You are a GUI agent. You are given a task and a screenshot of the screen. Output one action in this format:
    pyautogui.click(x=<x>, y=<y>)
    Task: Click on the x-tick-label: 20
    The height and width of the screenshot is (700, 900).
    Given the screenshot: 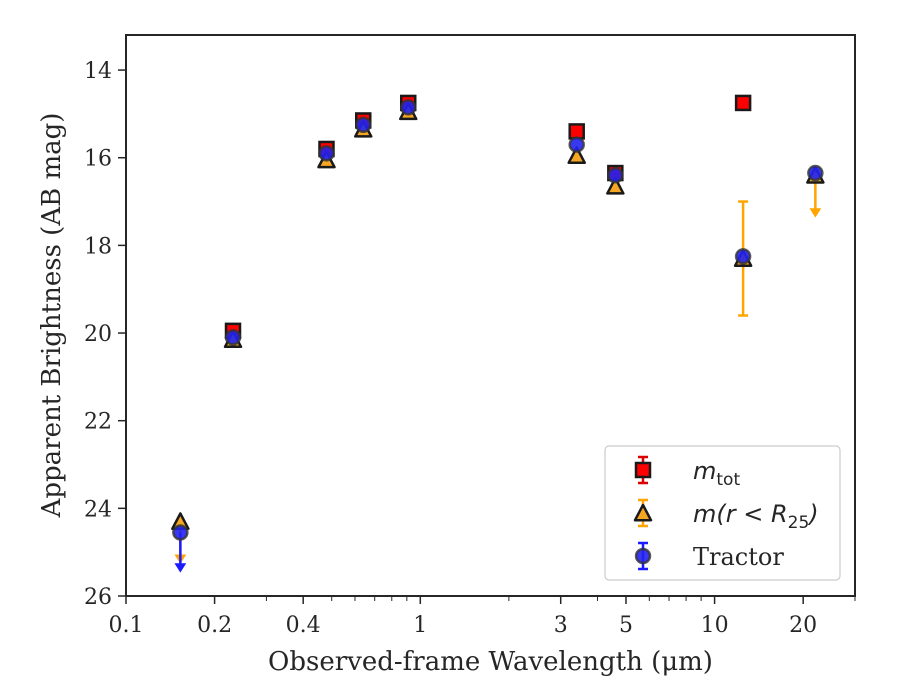 What is the action you would take?
    pyautogui.click(x=803, y=625)
    